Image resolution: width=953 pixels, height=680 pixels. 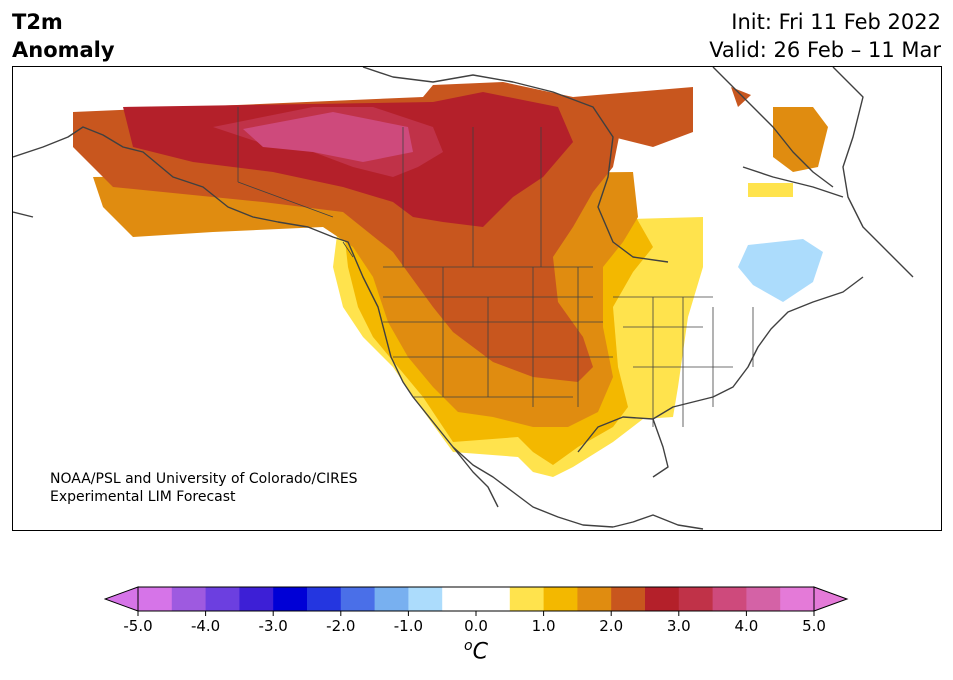 I want to click on anomaly-region-4c, so click(x=328, y=137).